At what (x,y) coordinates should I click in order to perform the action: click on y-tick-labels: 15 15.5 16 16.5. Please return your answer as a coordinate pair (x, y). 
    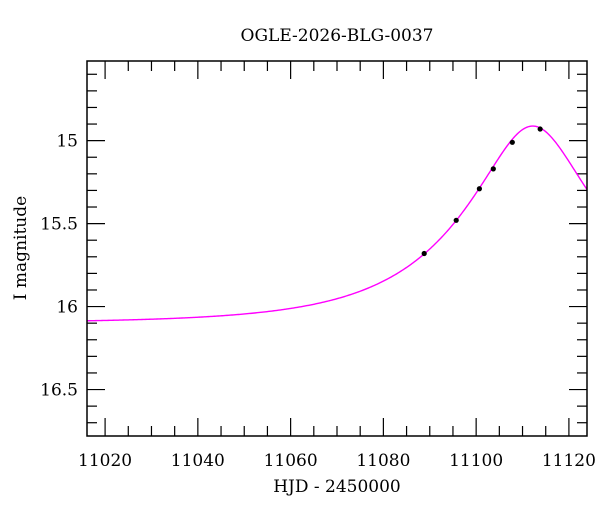
    Looking at the image, I should click on (59, 266).